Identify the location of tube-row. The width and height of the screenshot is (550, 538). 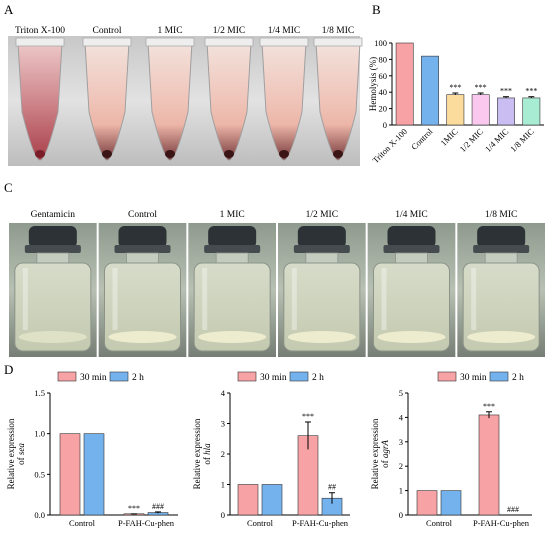
(189, 99).